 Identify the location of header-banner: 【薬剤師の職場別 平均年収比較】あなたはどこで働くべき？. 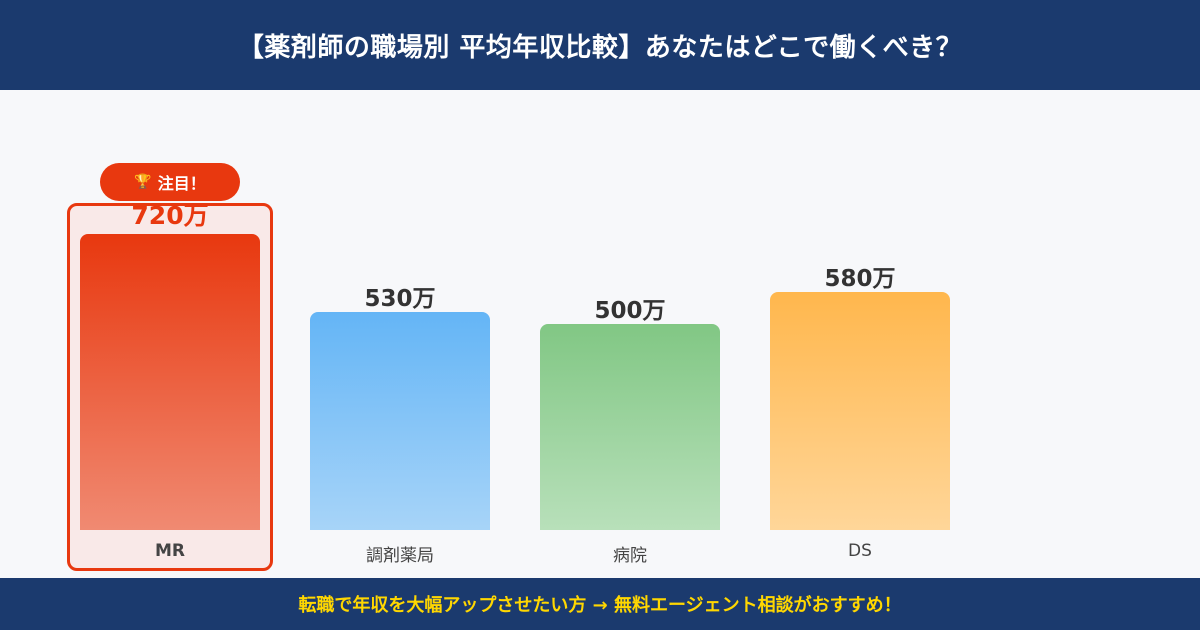
(600, 45).